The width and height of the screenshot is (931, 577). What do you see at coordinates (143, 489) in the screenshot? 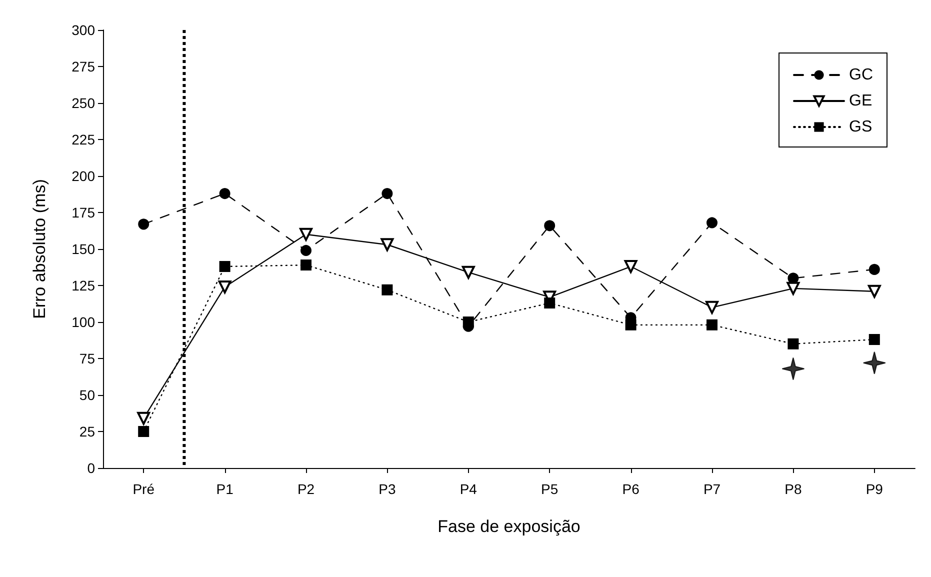
I see `x-tick-label: Pré` at bounding box center [143, 489].